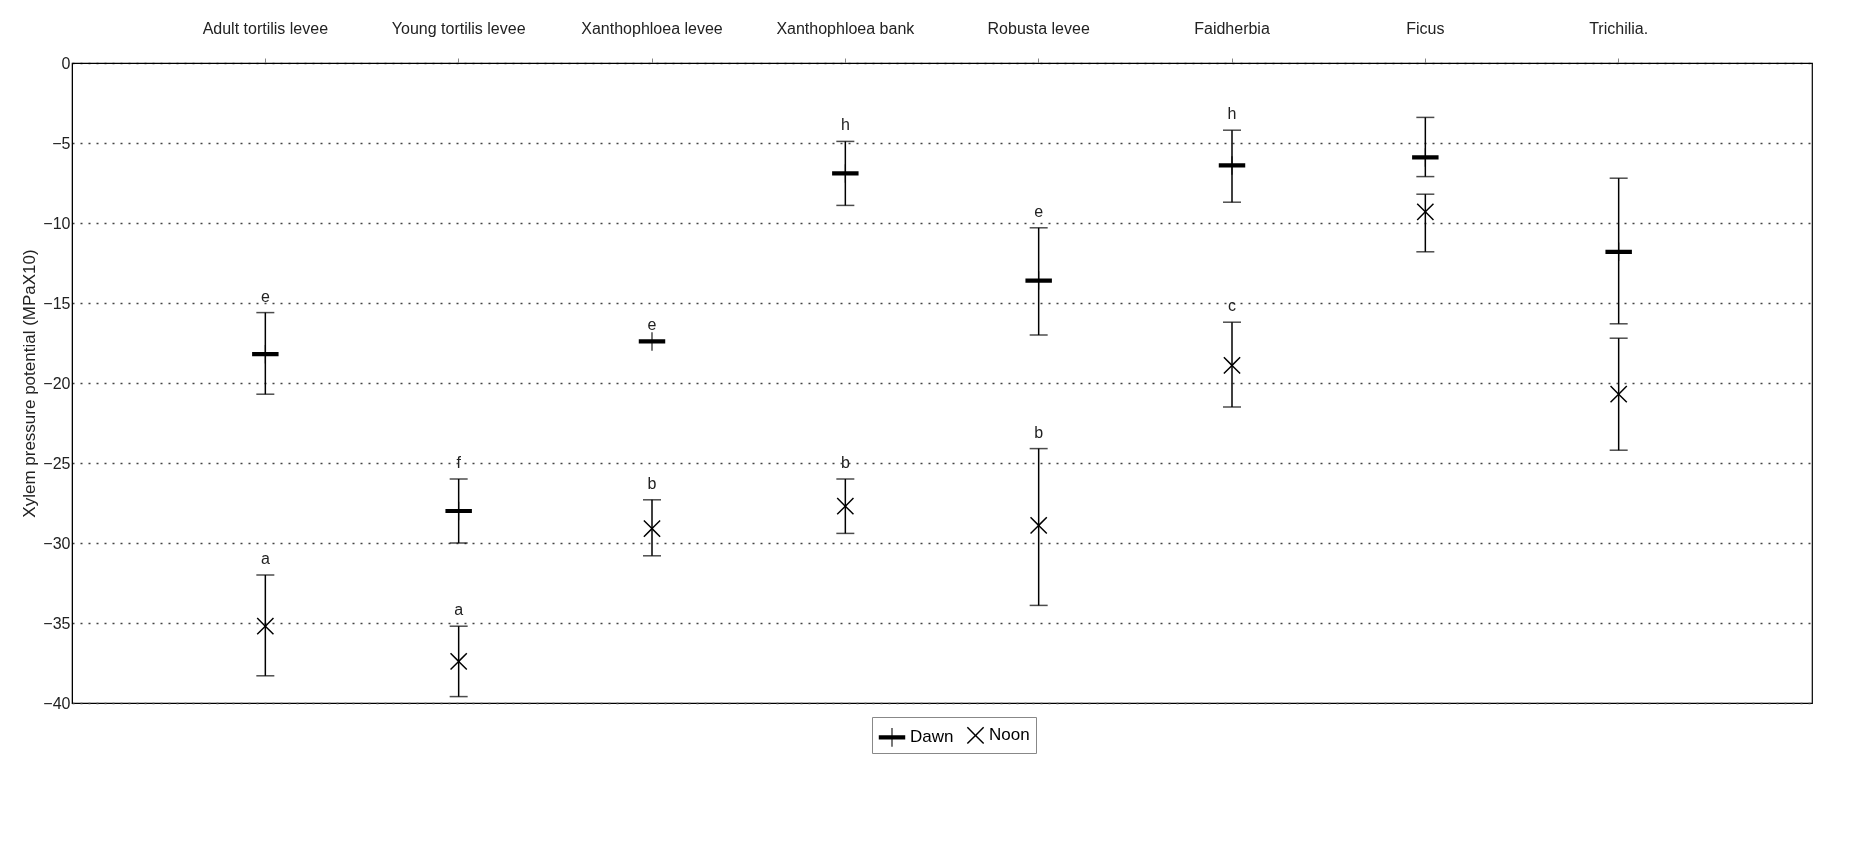 The height and width of the screenshot is (858, 1858). I want to click on y-tick-label: −5, so click(61, 143).